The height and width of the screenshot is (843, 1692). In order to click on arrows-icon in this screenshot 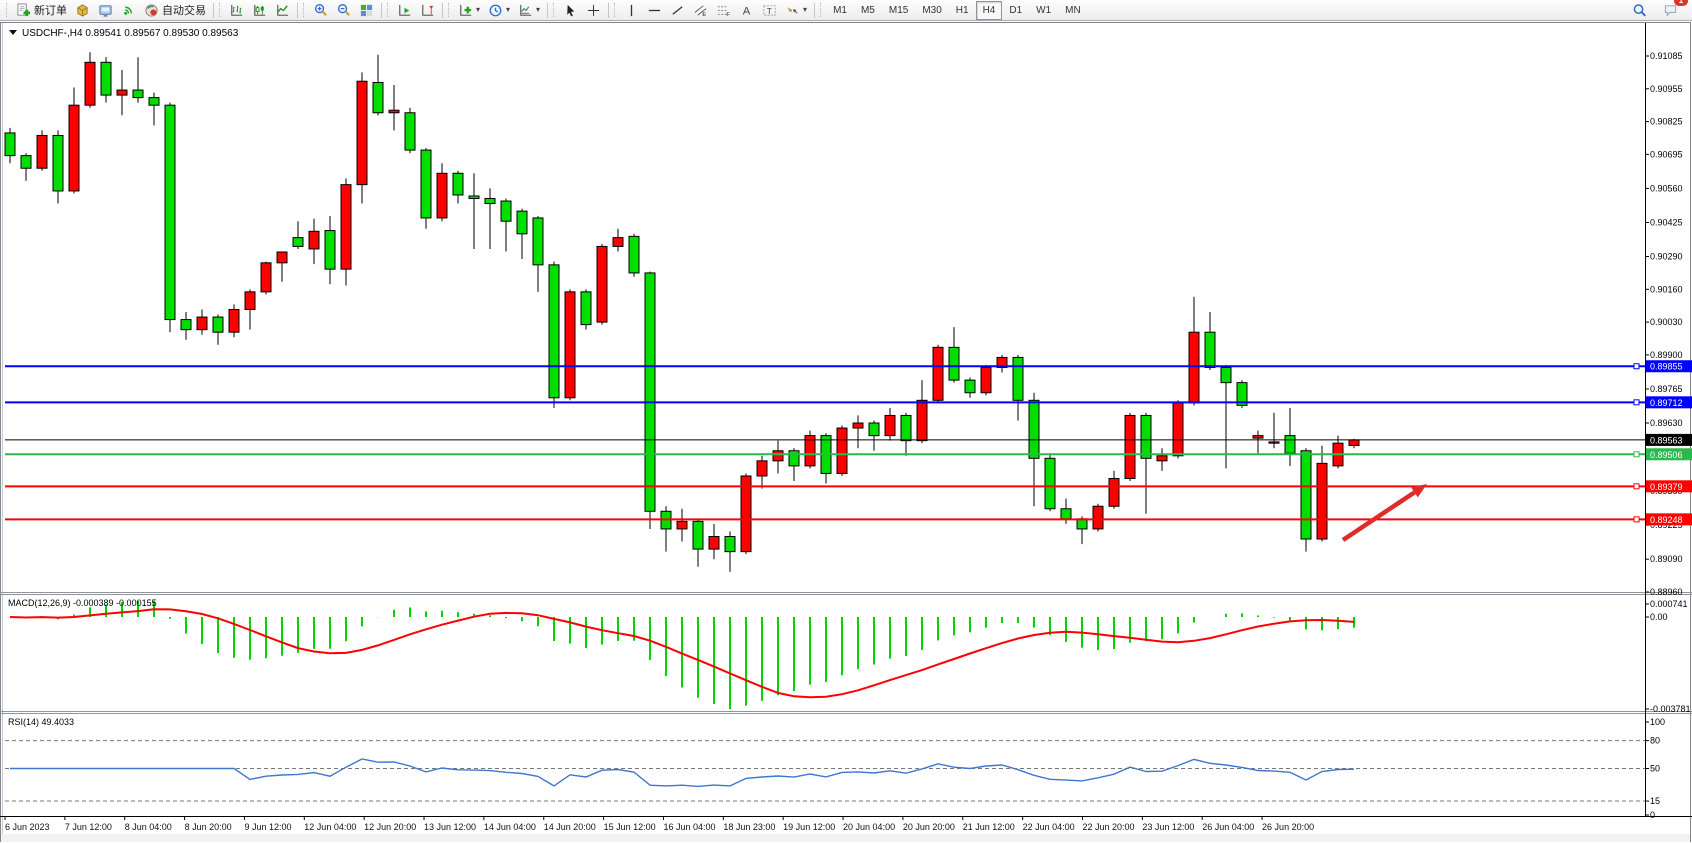, I will do `click(792, 10)`.